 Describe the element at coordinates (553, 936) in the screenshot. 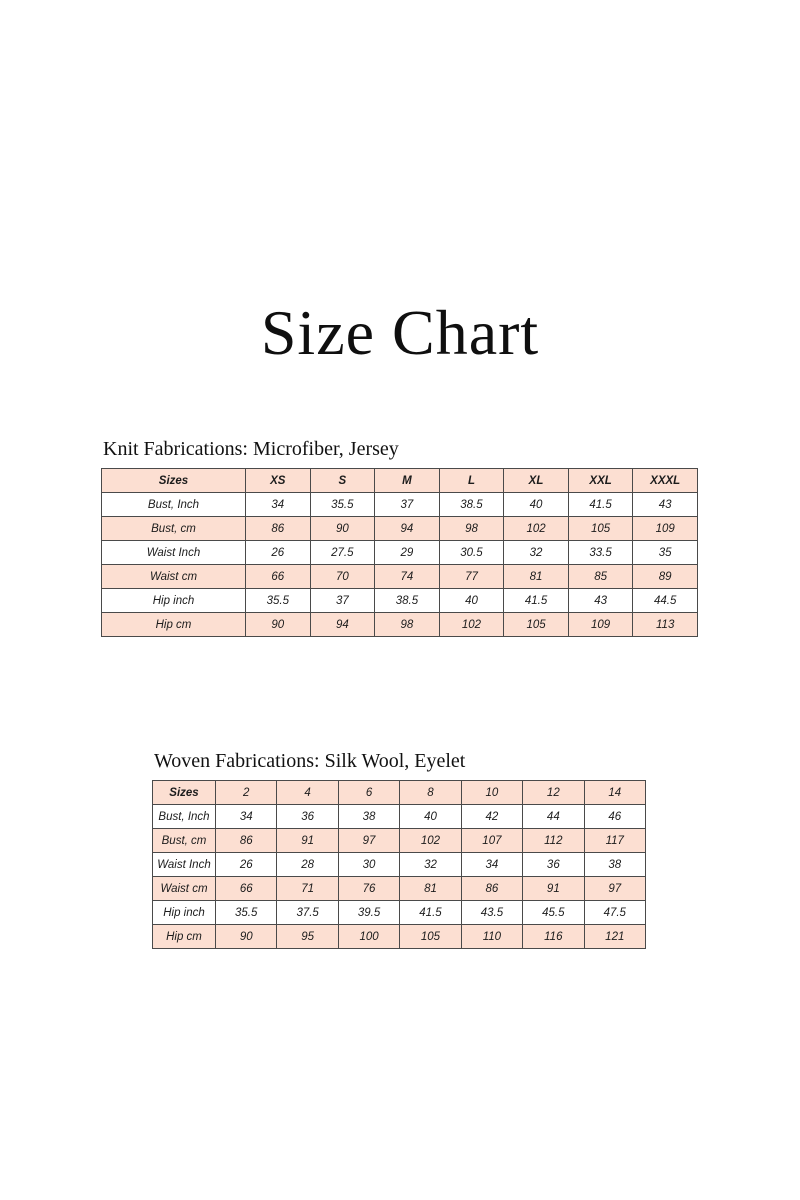

I see `measurement-value-cell: 116` at that location.